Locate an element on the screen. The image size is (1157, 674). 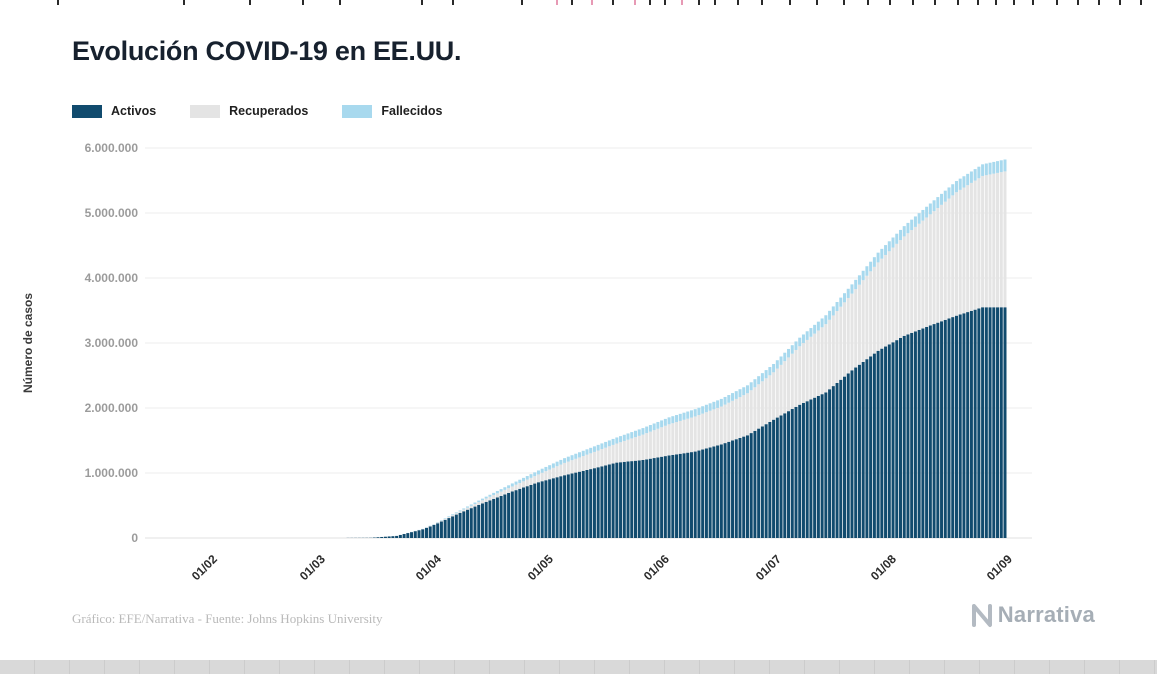
legend-item-recuperados: Recuperados is located at coordinates (249, 111).